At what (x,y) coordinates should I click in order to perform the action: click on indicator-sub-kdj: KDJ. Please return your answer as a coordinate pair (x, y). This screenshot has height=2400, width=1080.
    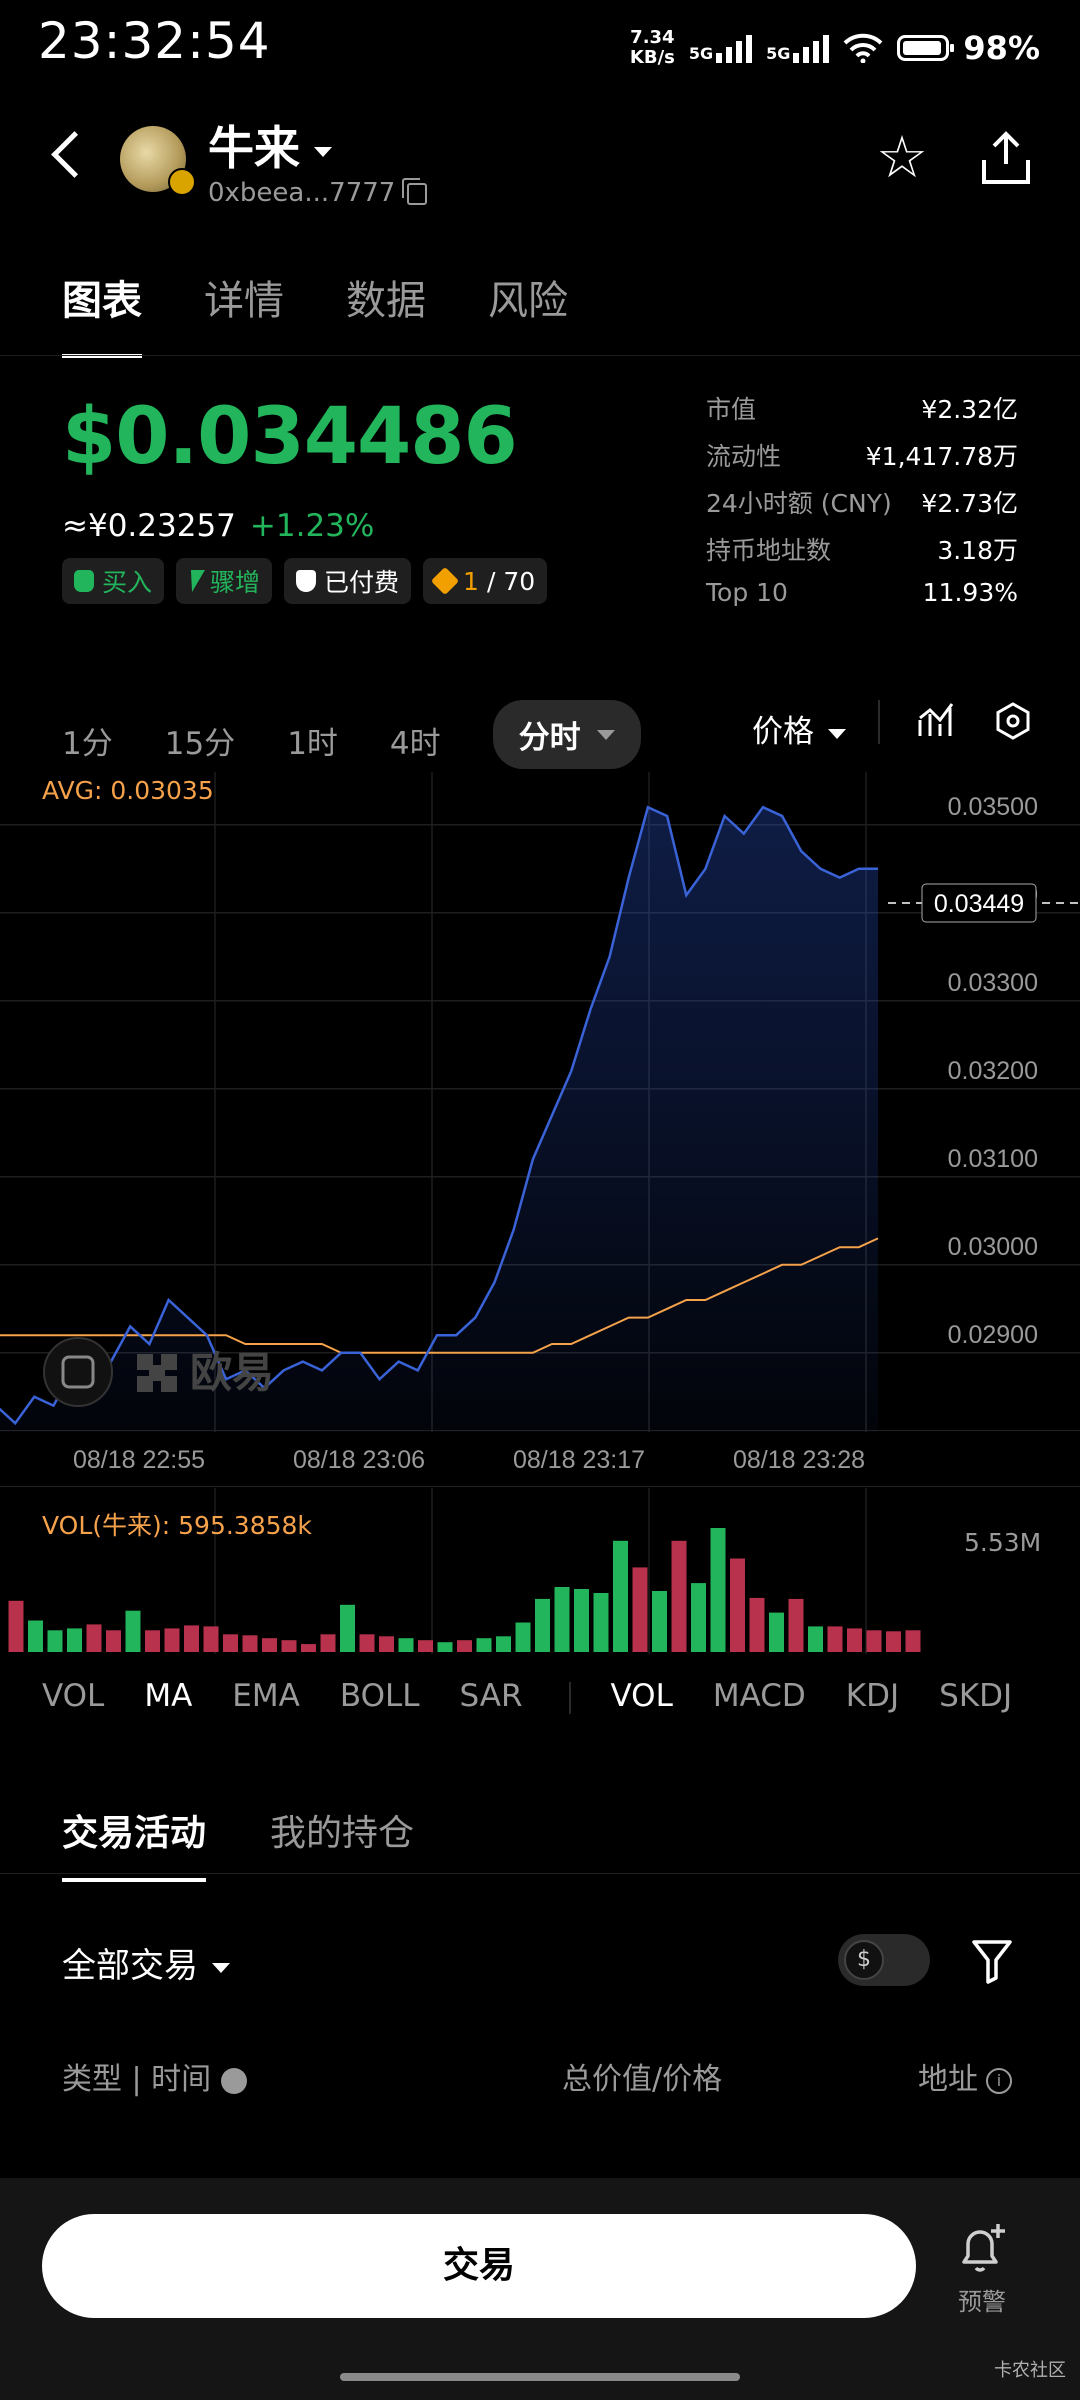
    Looking at the image, I should click on (872, 1696).